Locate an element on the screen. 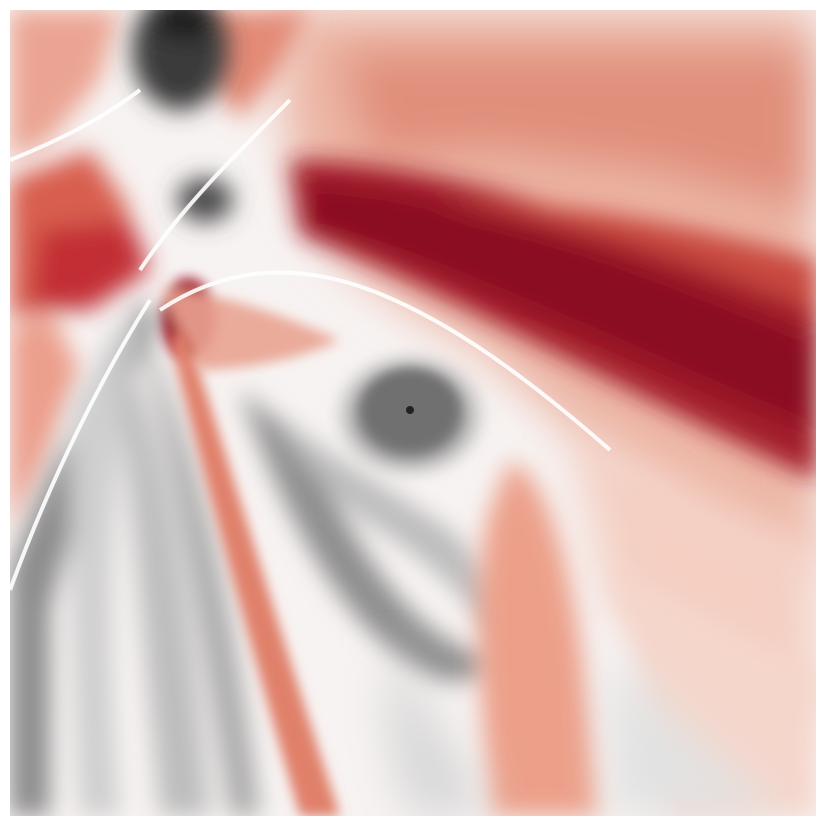  dark-gray-patch-top is located at coordinates (182, 116).